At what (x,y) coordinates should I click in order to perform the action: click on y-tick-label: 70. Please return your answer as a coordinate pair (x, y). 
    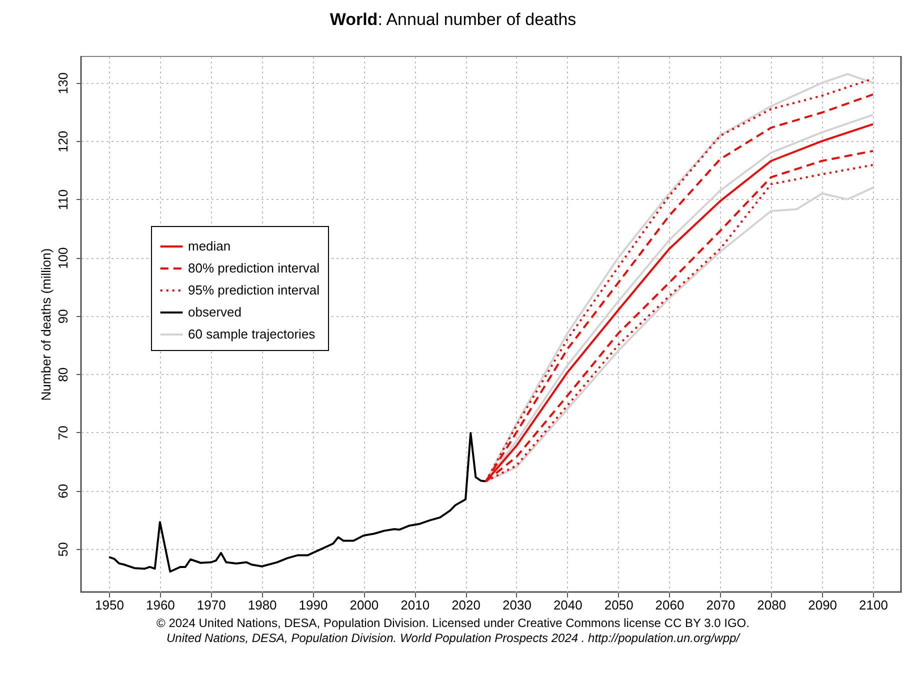
    Looking at the image, I should click on (63, 433).